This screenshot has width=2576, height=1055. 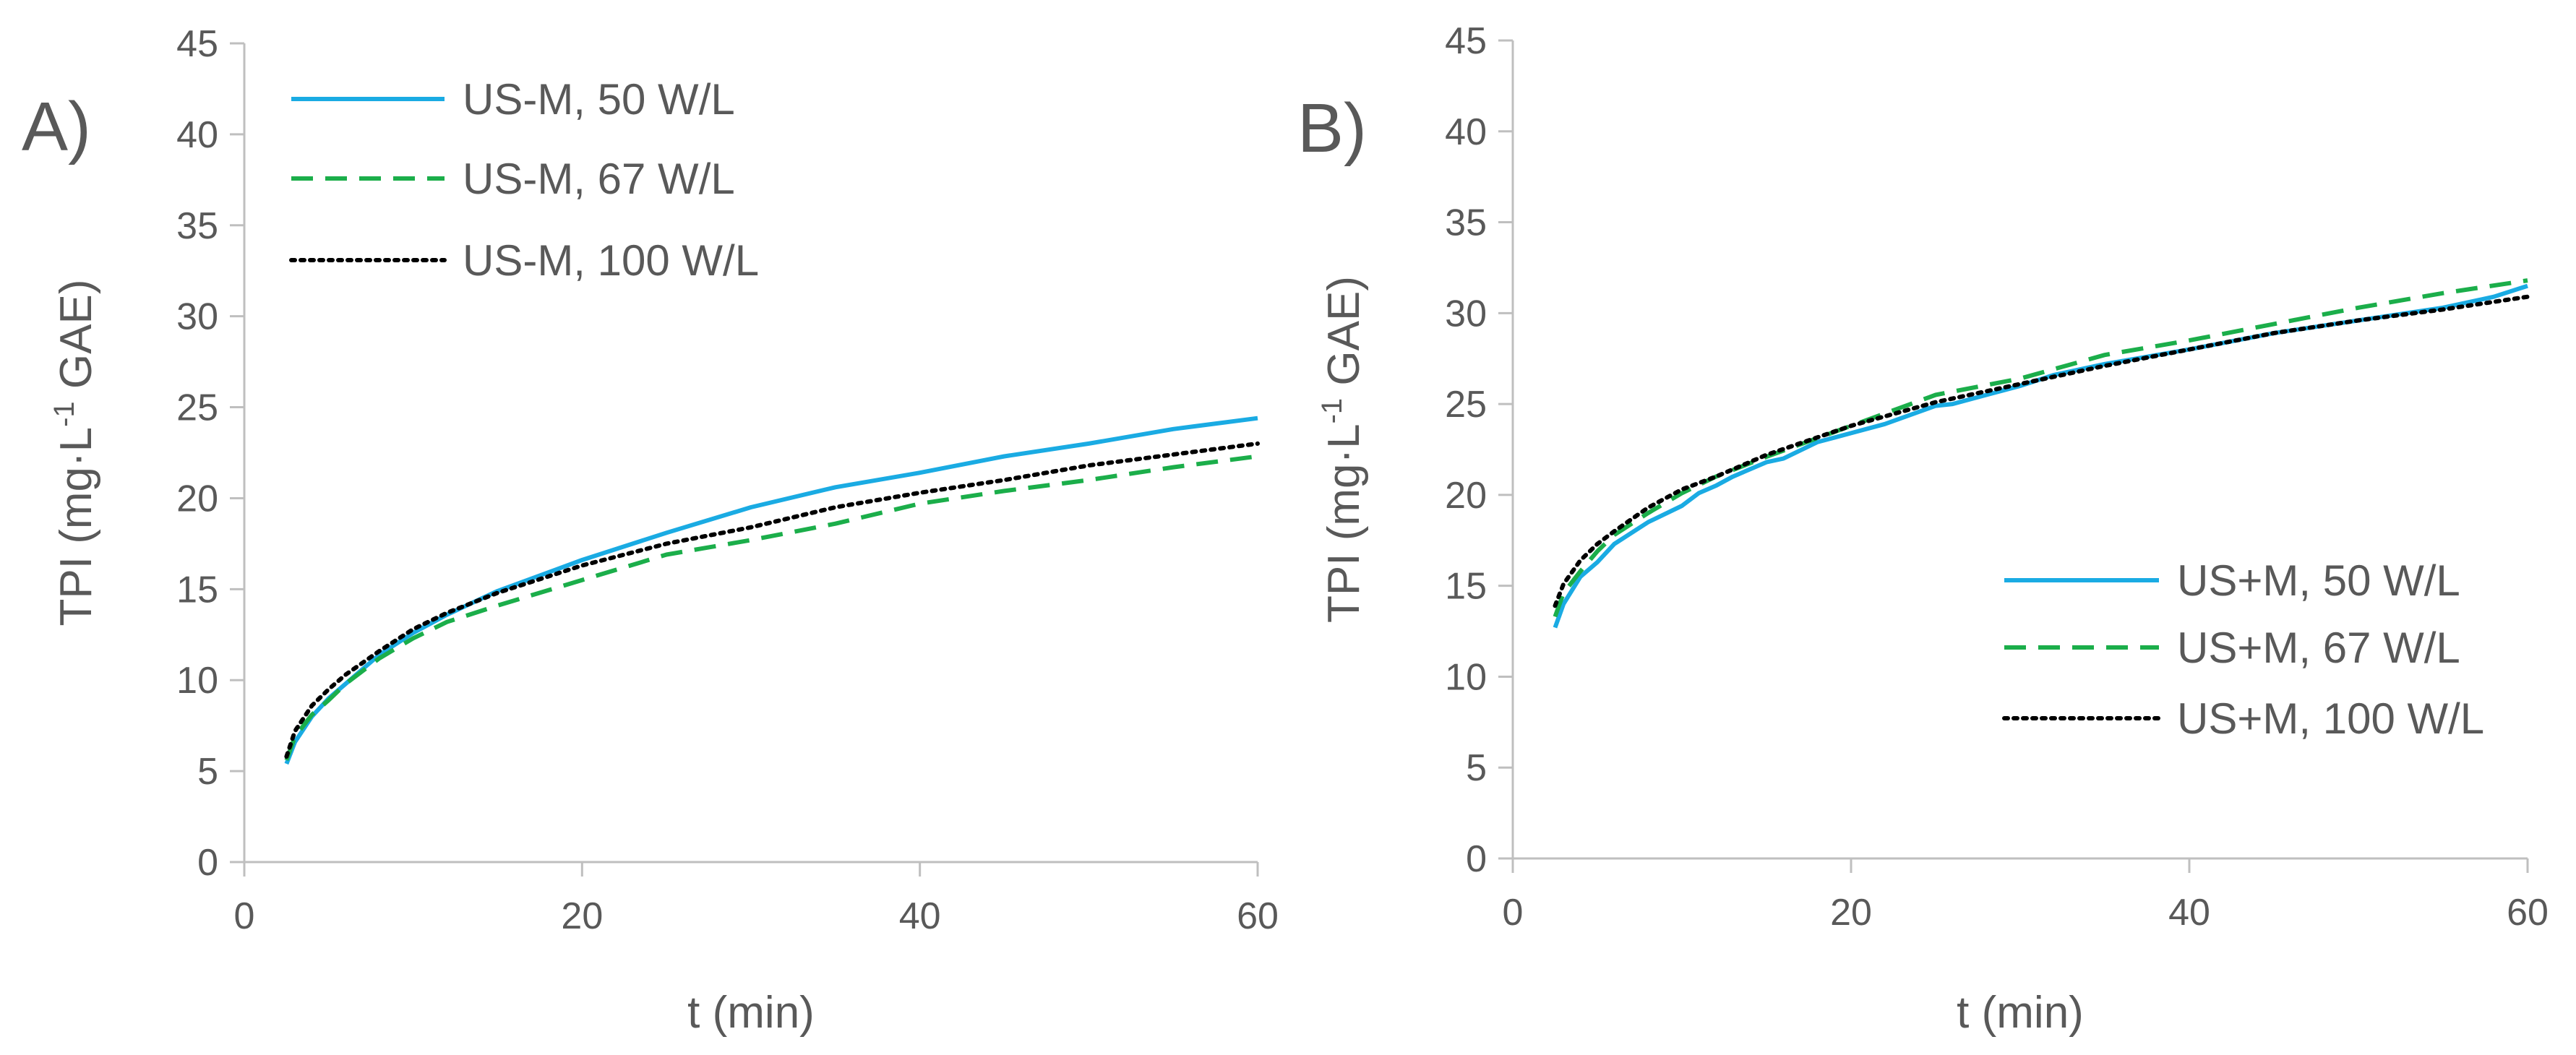 I want to click on legend-label-2: US-M, 67 W/L, so click(x=599, y=179).